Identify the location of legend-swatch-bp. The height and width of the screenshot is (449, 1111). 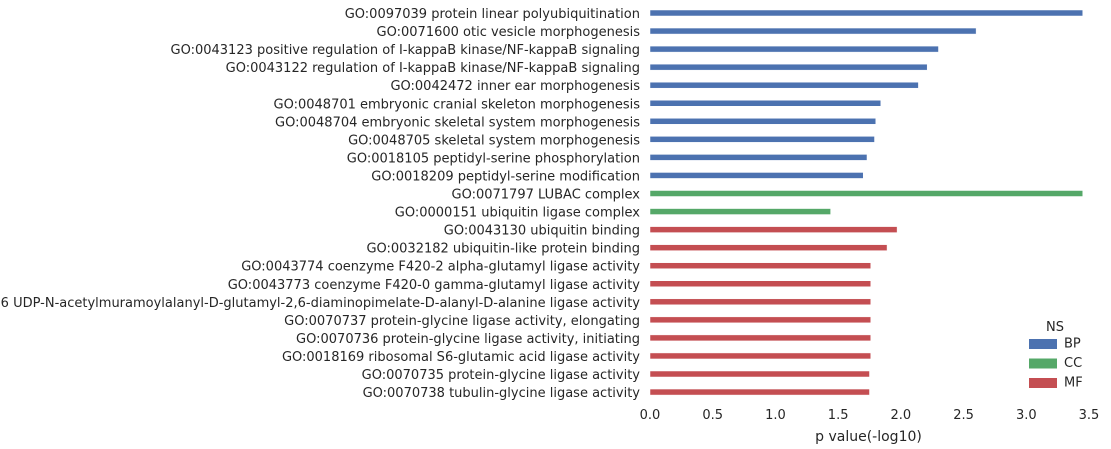
(1043, 344).